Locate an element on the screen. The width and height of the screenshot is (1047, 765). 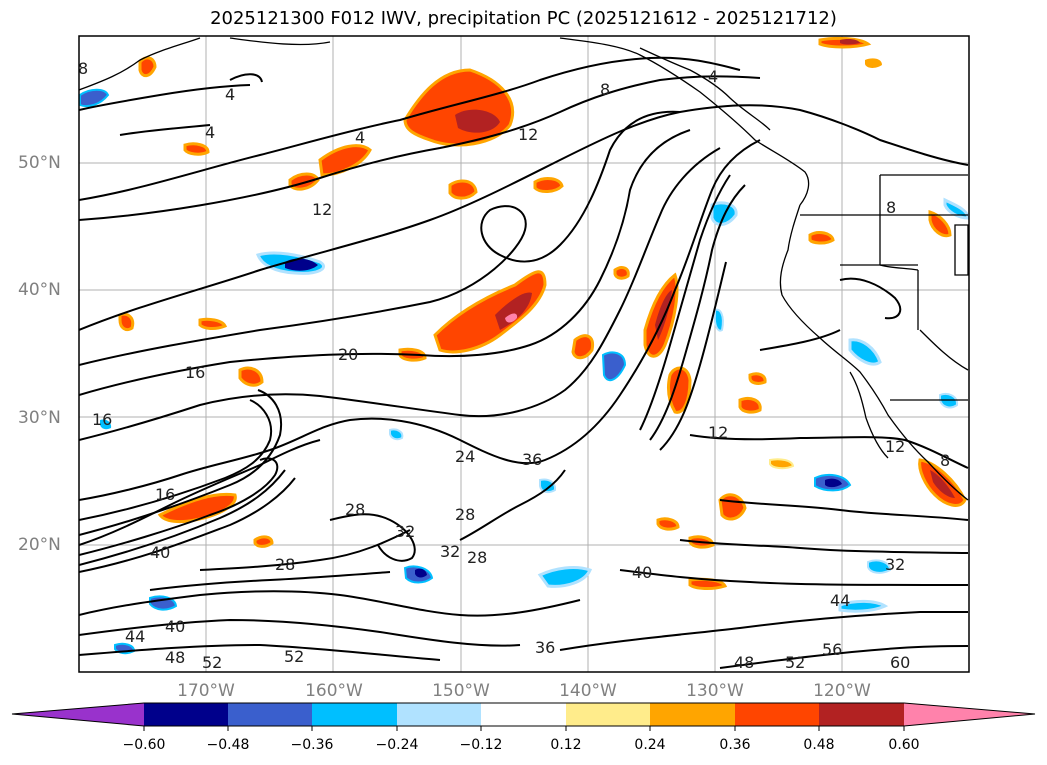
colorbar-tick-label: −0.60 is located at coordinates (144, 745).